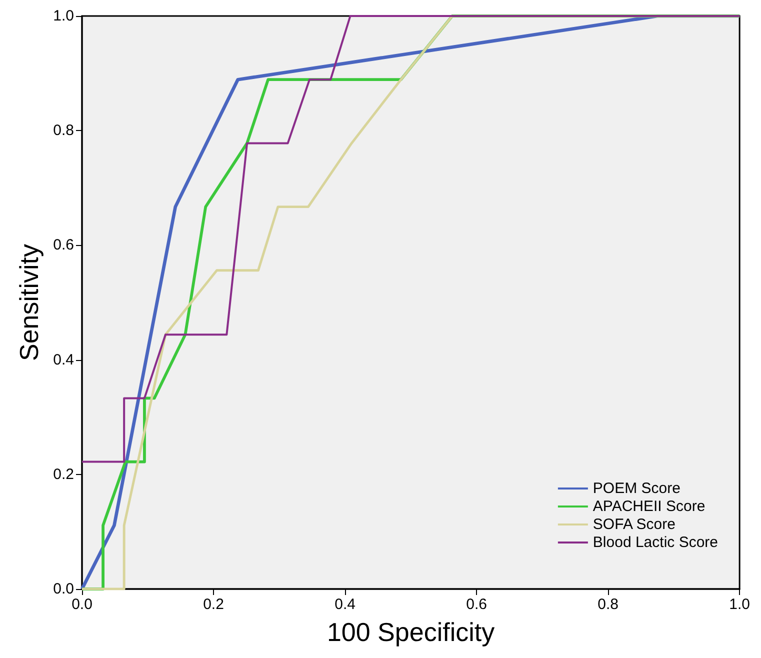  Describe the element at coordinates (213, 604) in the screenshot. I see `x-tick-label: 0.2` at that location.